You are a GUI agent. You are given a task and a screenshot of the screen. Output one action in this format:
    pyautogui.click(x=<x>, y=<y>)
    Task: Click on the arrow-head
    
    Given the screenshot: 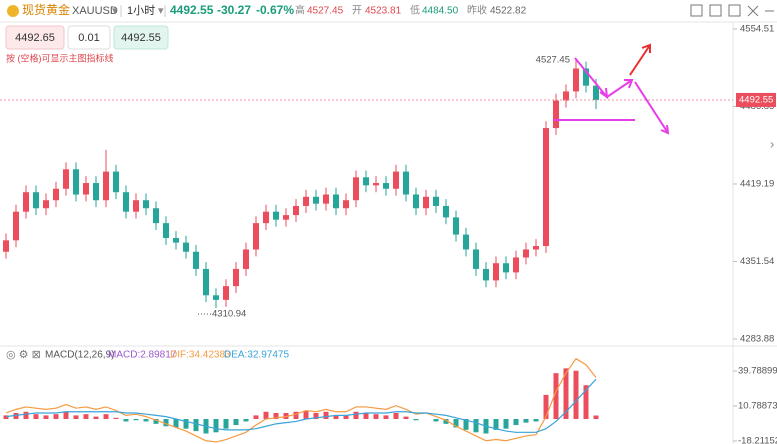 What is the action you would take?
    pyautogui.click(x=629, y=84)
    